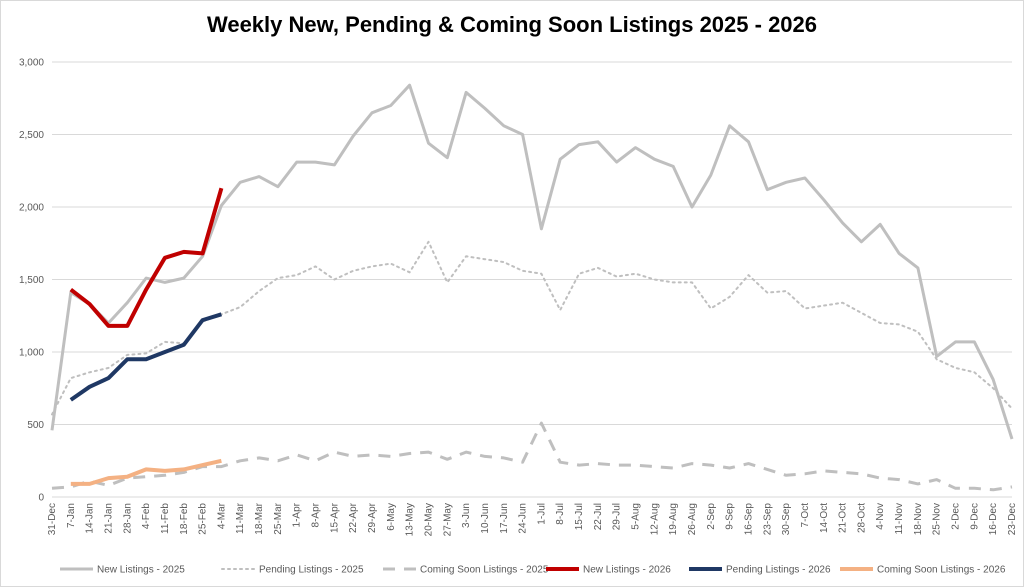  Describe the element at coordinates (391, 517) in the screenshot. I see `x-tick-label: 6-May` at that location.